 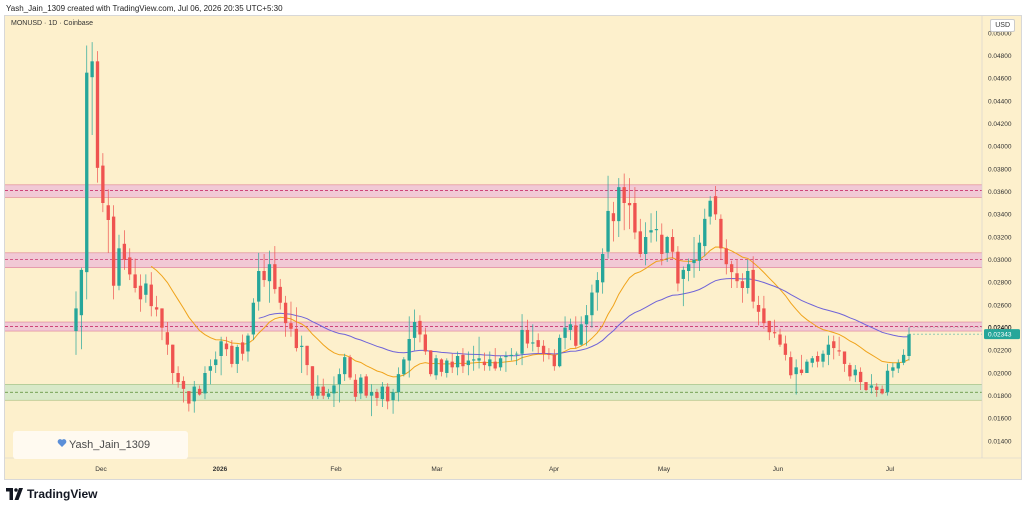 I want to click on y-tick-label: 0.03200, so click(x=1000, y=237).